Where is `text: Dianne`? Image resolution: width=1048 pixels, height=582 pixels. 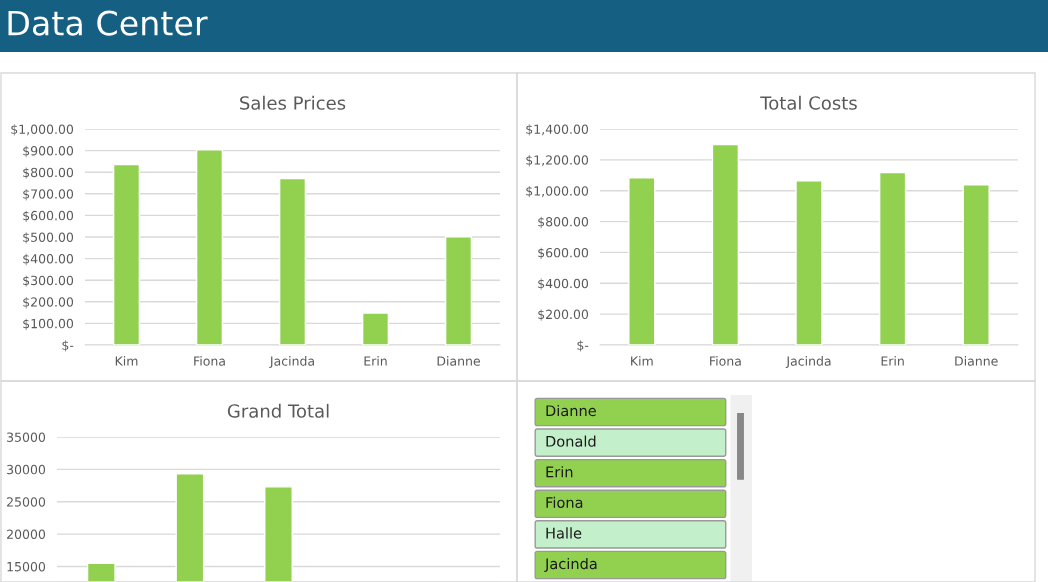 text: Dianne is located at coordinates (571, 410).